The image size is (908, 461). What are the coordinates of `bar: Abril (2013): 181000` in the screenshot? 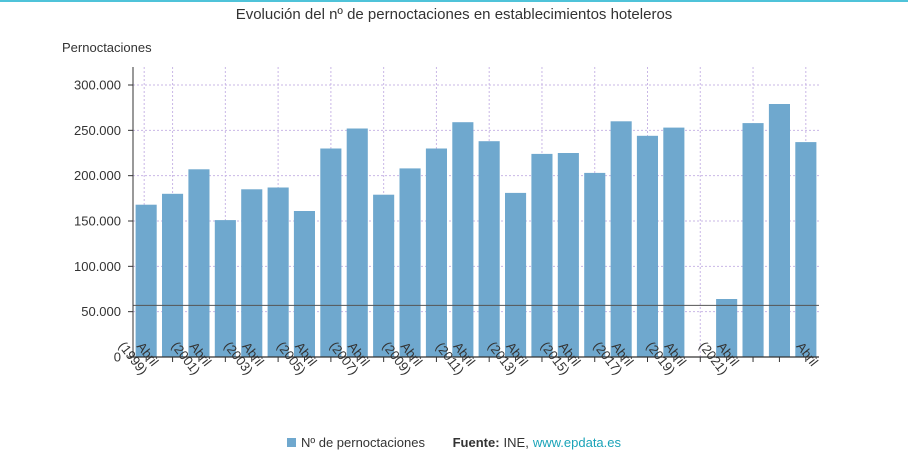 It's located at (516, 274).